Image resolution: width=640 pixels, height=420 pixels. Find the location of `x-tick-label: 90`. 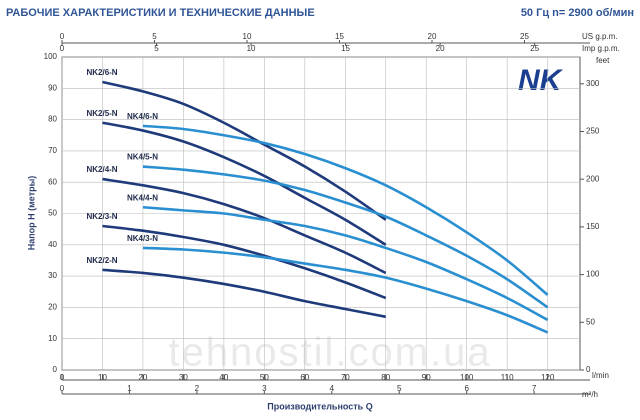

x-tick-label: 90 is located at coordinates (426, 377).